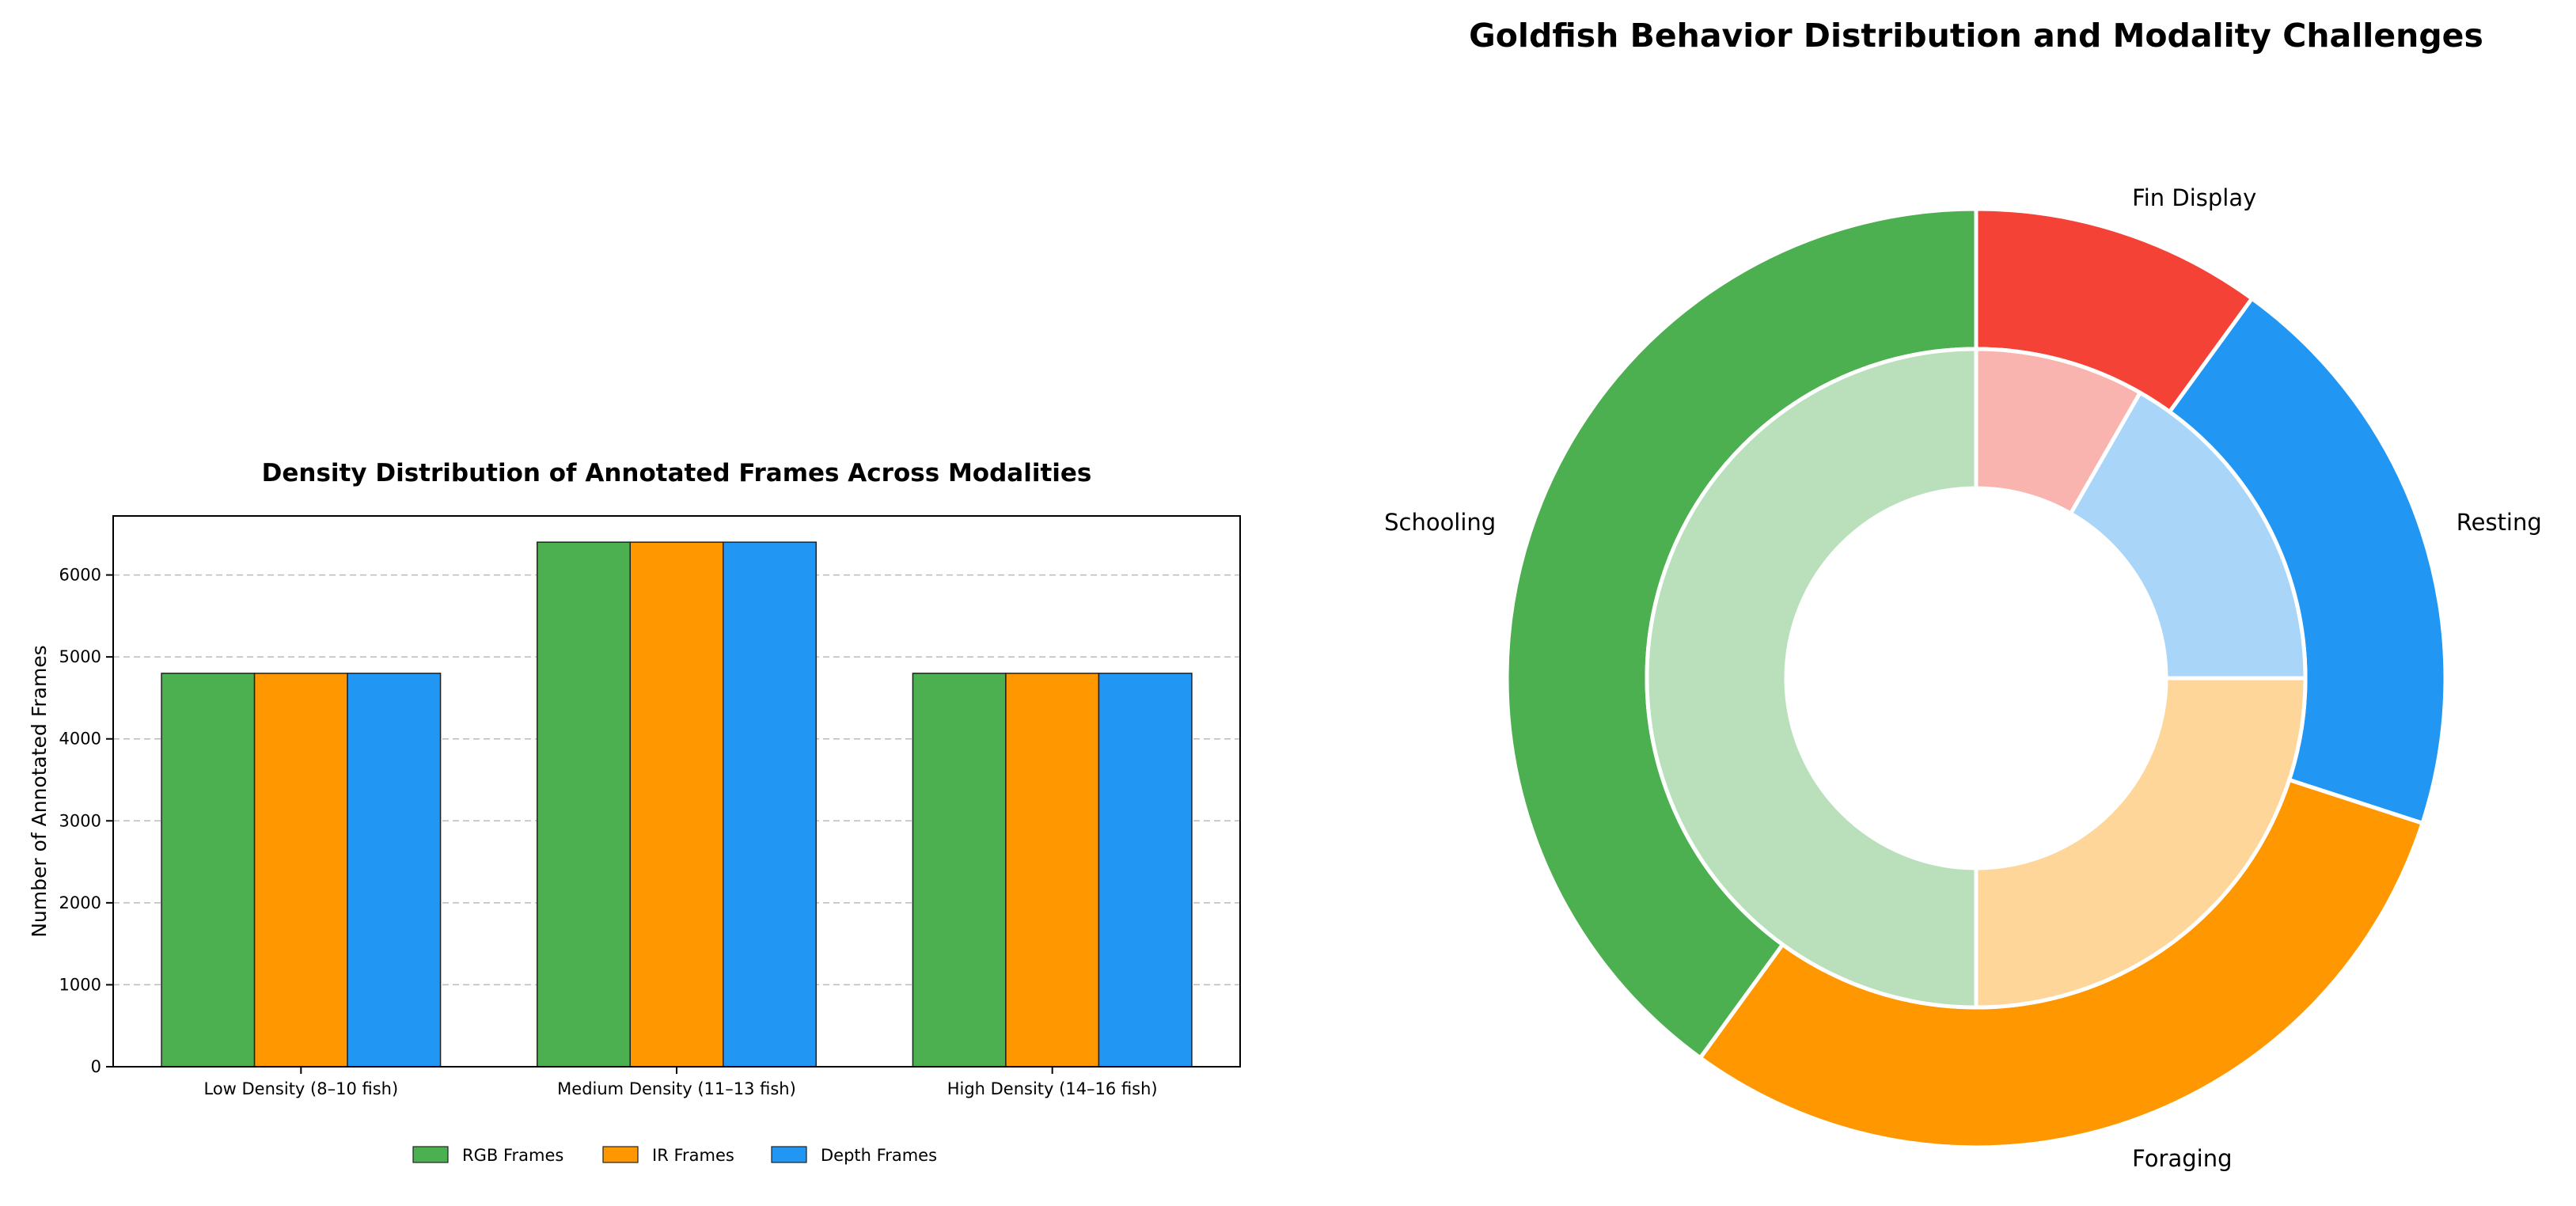 Image resolution: width=2576 pixels, height=1206 pixels. I want to click on donut-label-resting: Resting, so click(2499, 522).